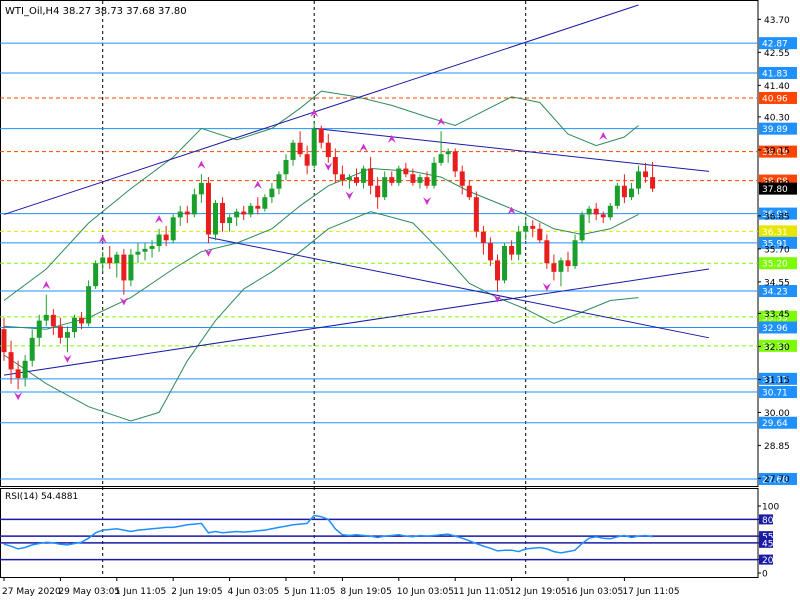 This screenshot has width=800, height=600. What do you see at coordinates (775, 480) in the screenshot?
I see `level-label: 27.68` at bounding box center [775, 480].